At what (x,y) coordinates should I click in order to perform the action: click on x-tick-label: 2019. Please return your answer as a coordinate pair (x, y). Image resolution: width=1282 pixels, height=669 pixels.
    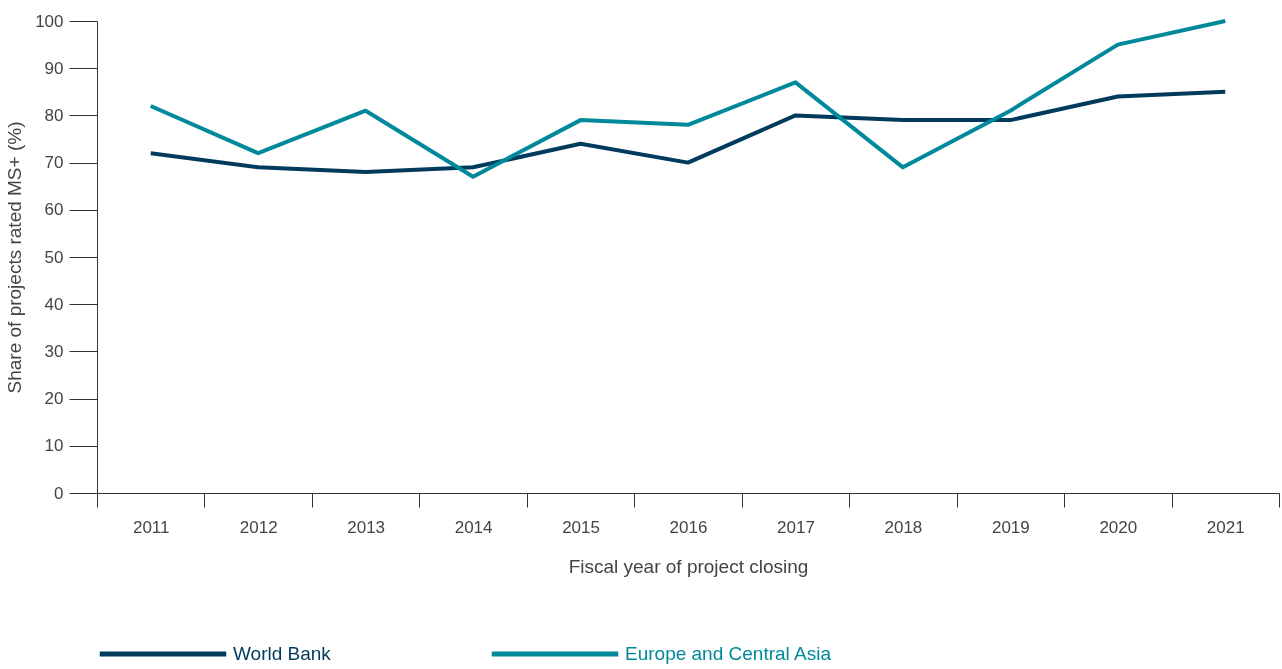
    Looking at the image, I should click on (1010, 527).